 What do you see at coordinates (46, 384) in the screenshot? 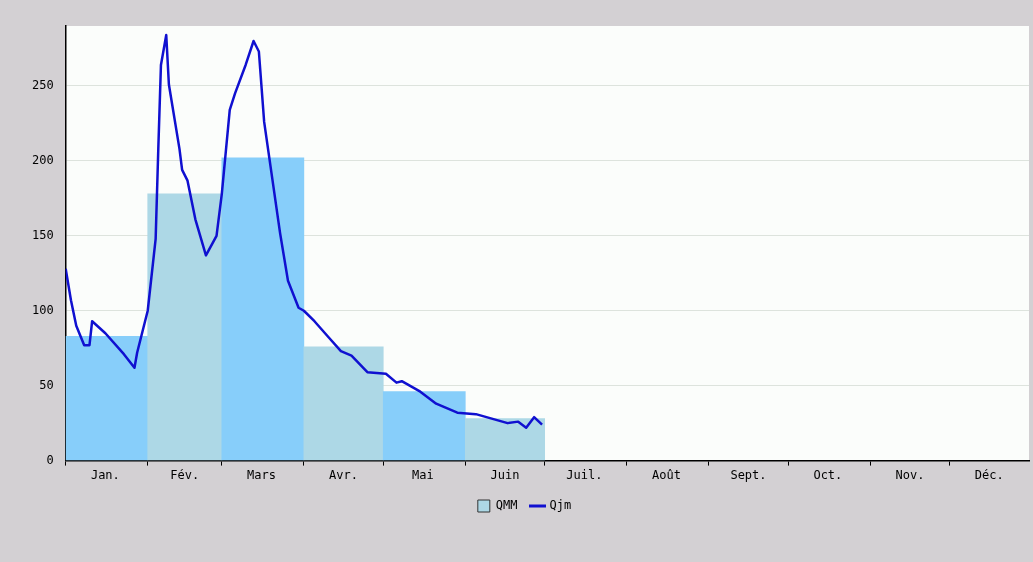
I see `y-tick-label: 50` at bounding box center [46, 384].